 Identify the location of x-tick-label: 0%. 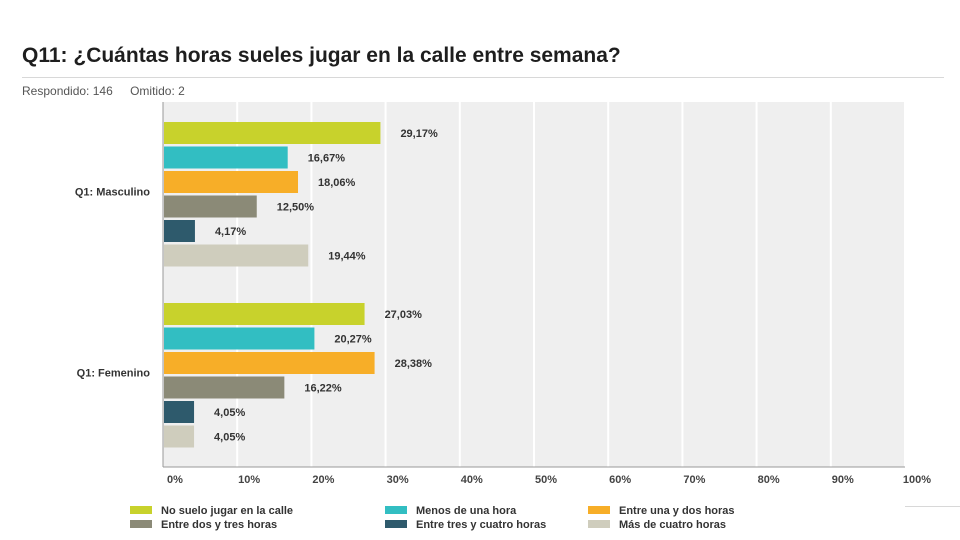
(175, 480).